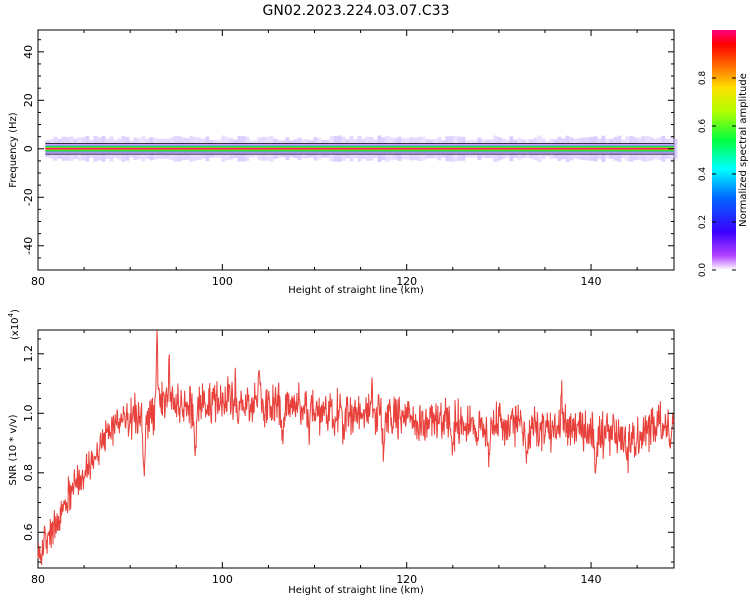 The height and width of the screenshot is (600, 750). I want to click on spectrogram-ytick-label: -40, so click(28, 246).